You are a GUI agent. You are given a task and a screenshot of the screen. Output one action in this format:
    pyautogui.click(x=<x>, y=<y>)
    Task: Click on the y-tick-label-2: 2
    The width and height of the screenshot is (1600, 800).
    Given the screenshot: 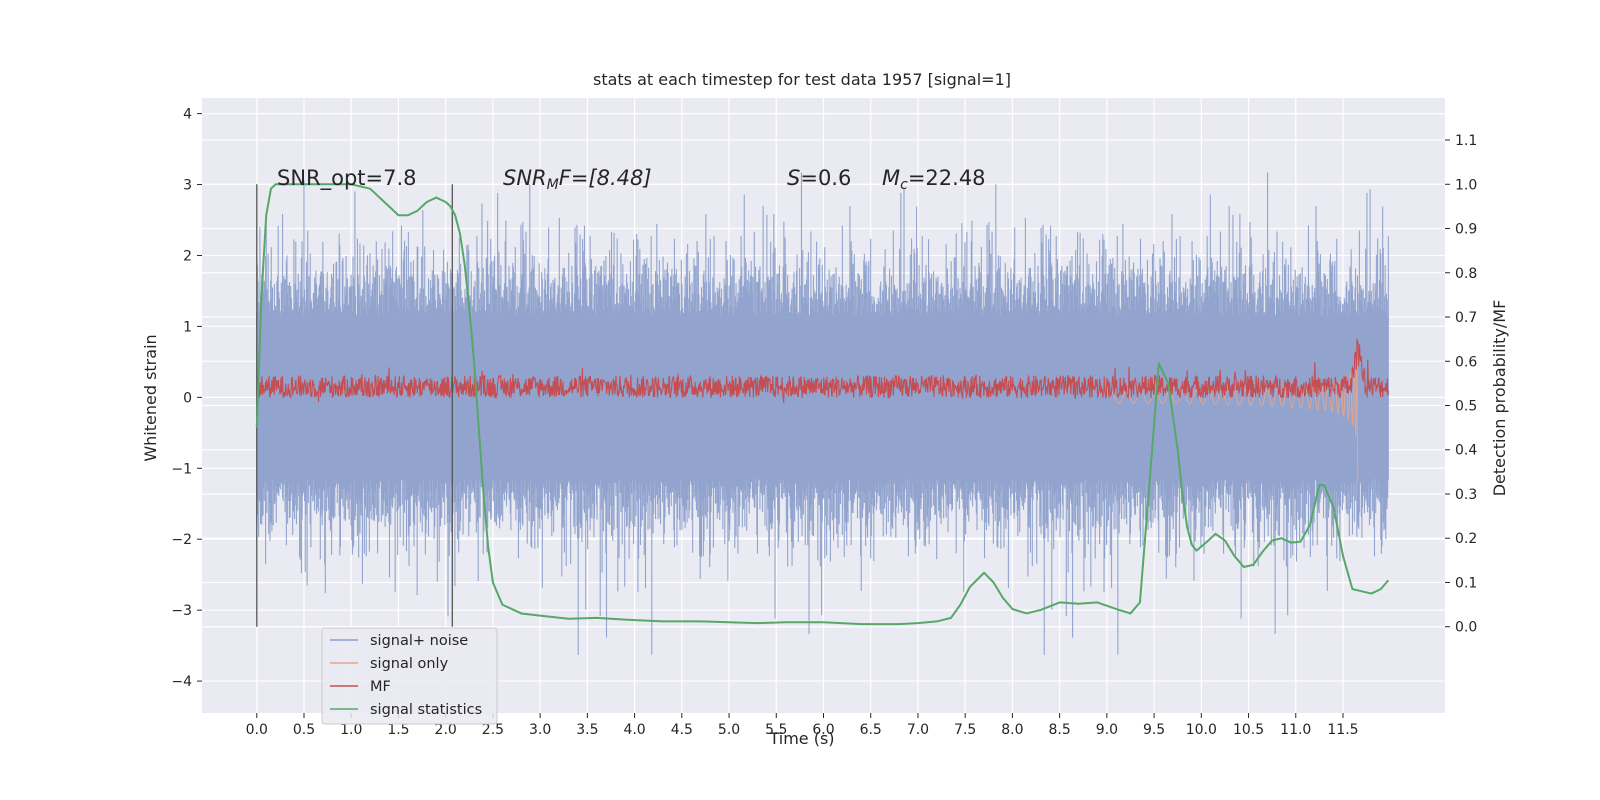 What is the action you would take?
    pyautogui.click(x=187, y=256)
    